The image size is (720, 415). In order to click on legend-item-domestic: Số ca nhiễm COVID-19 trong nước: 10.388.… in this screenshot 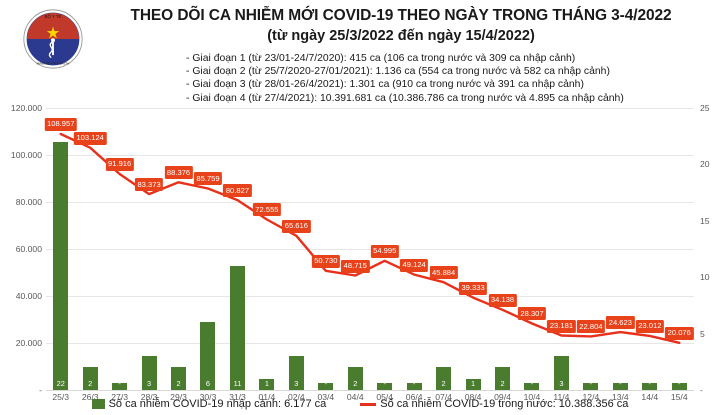, I will do `click(494, 404)`.